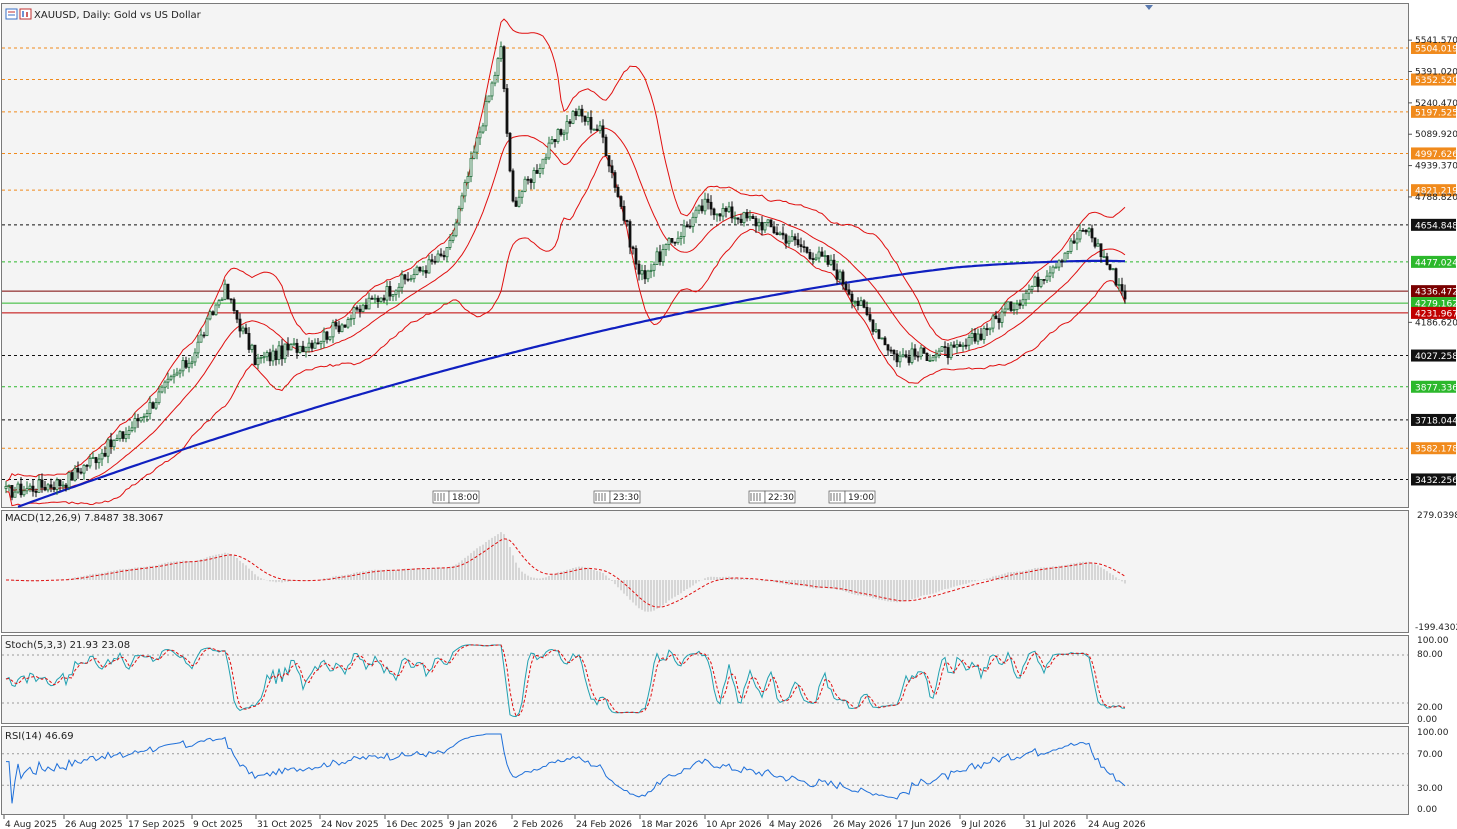 This screenshot has height=829, width=1457. What do you see at coordinates (705, 770) in the screenshot?
I see `rsi-pane` at bounding box center [705, 770].